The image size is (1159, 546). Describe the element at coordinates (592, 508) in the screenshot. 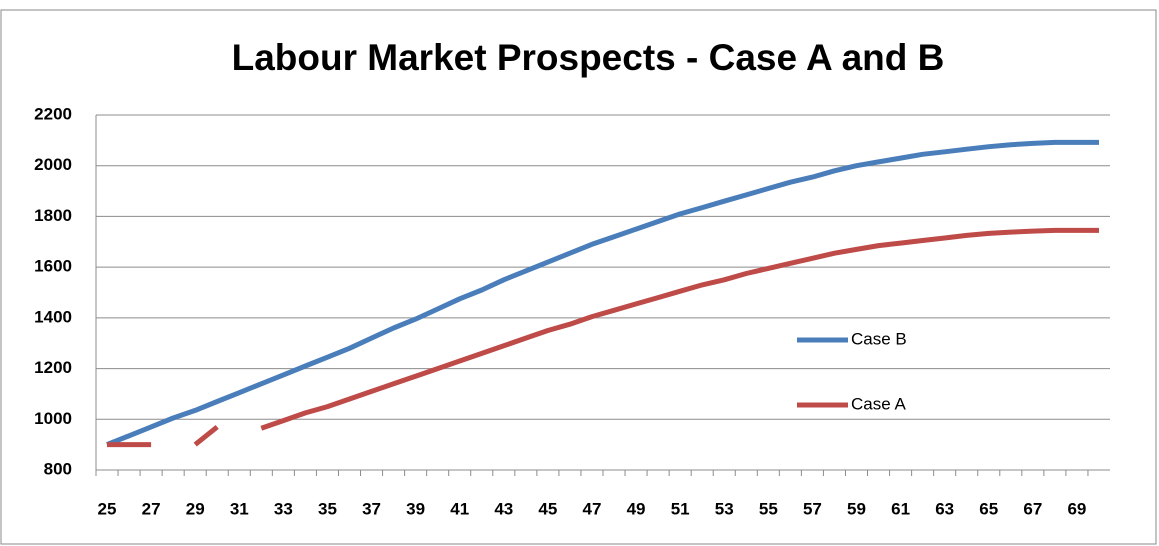

I see `x-tick-label: 47` at that location.